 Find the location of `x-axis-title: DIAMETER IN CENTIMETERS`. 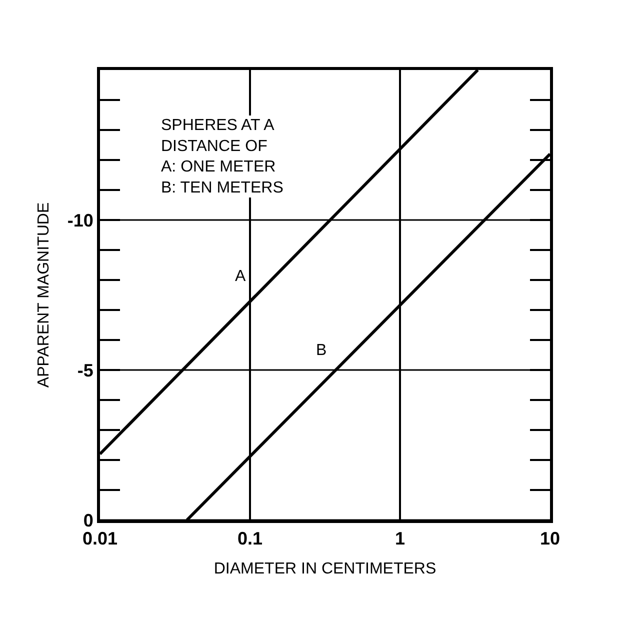

x-axis-title: DIAMETER IN CENTIMETERS is located at coordinates (325, 569).